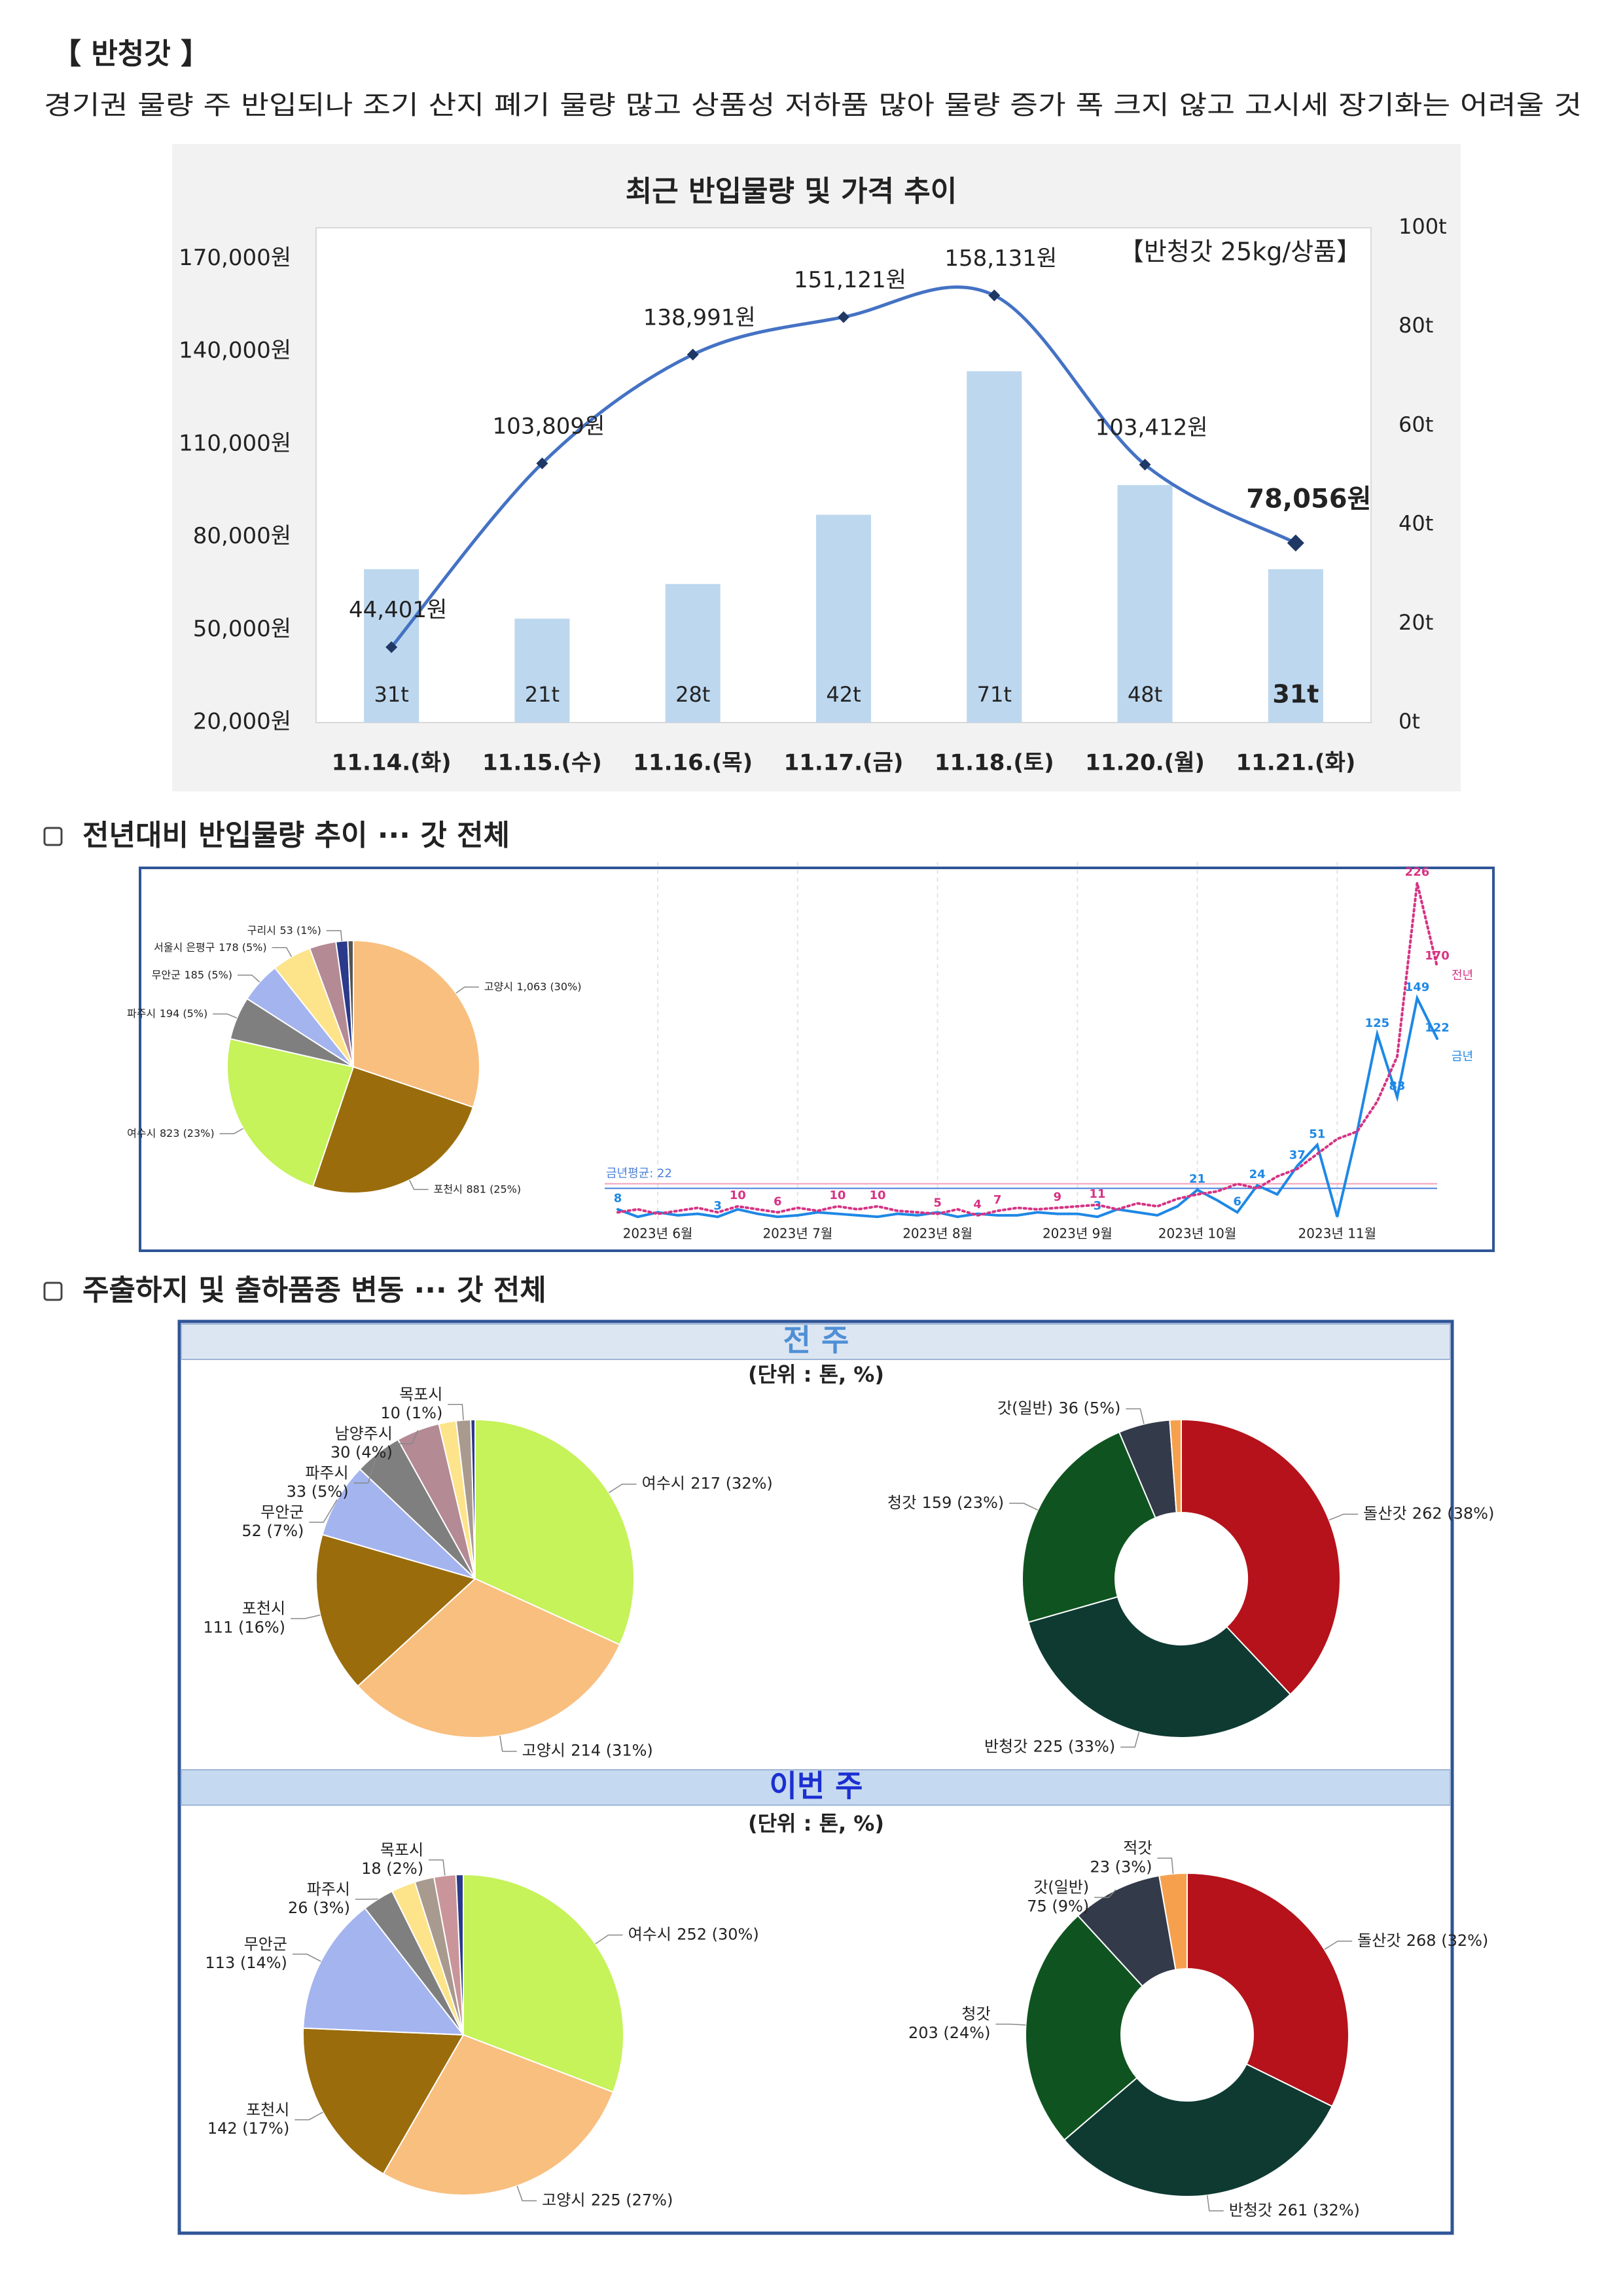  I want to click on x-tick-label: 11.14.(화), so click(392, 763).